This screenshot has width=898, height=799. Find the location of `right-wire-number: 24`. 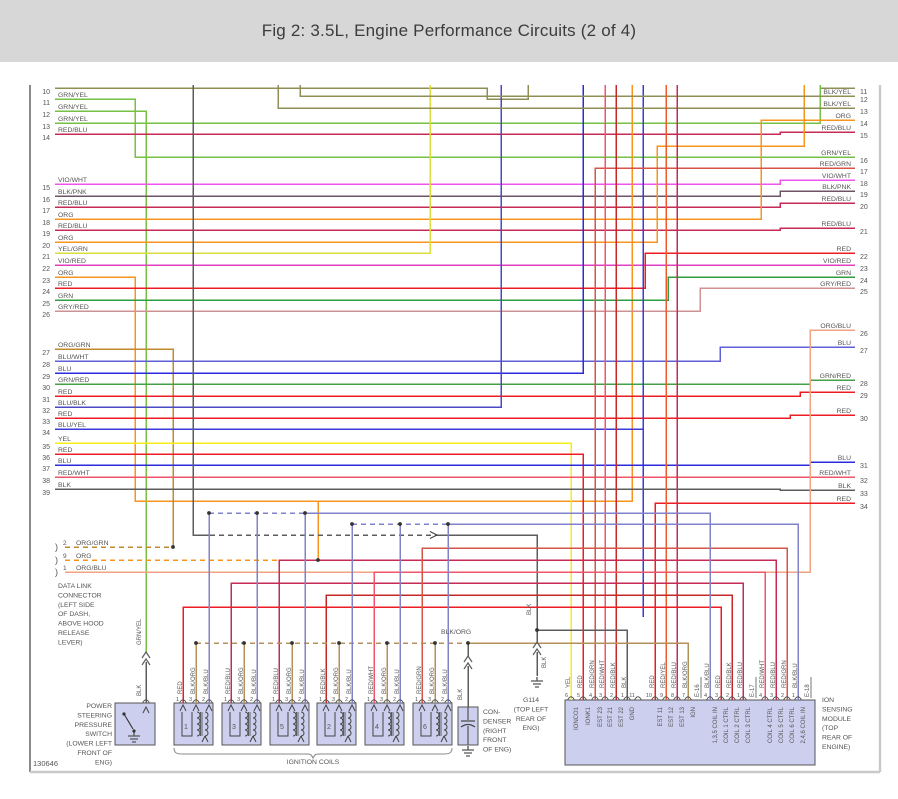

right-wire-number: 24 is located at coordinates (864, 281).